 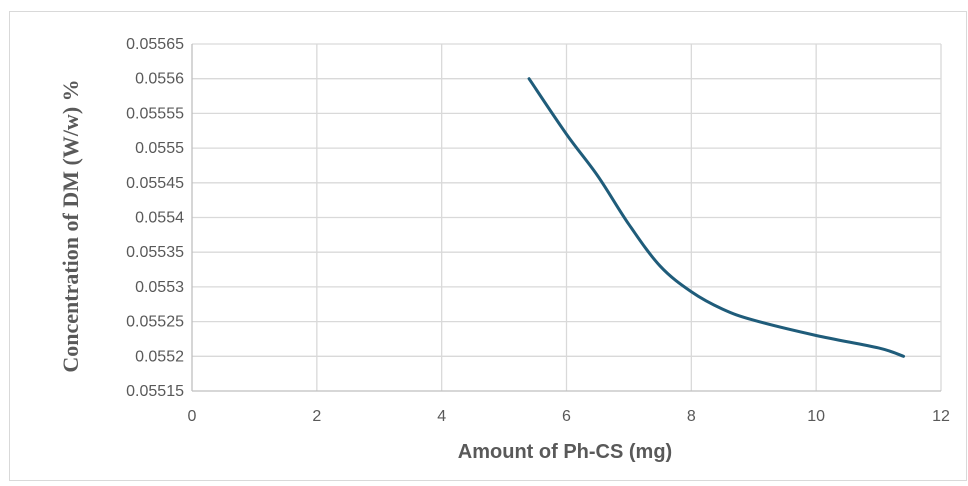 What do you see at coordinates (155, 44) in the screenshot?
I see `y-tick-label: 0.05565` at bounding box center [155, 44].